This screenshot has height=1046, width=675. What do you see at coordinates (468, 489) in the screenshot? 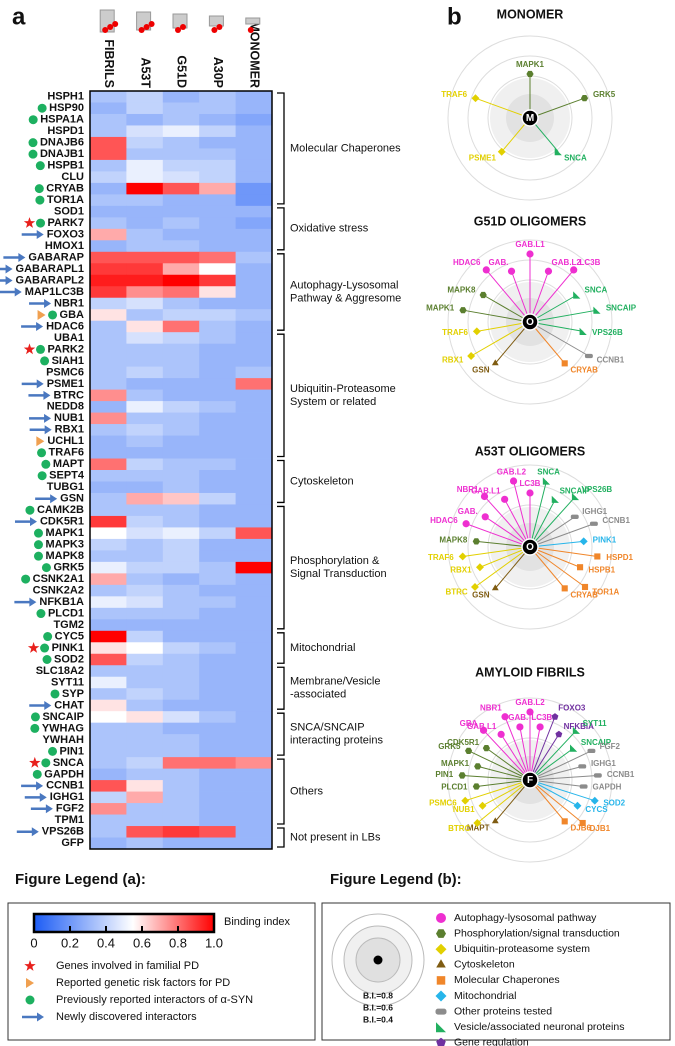
I see `node-label: NBR1` at bounding box center [468, 489].